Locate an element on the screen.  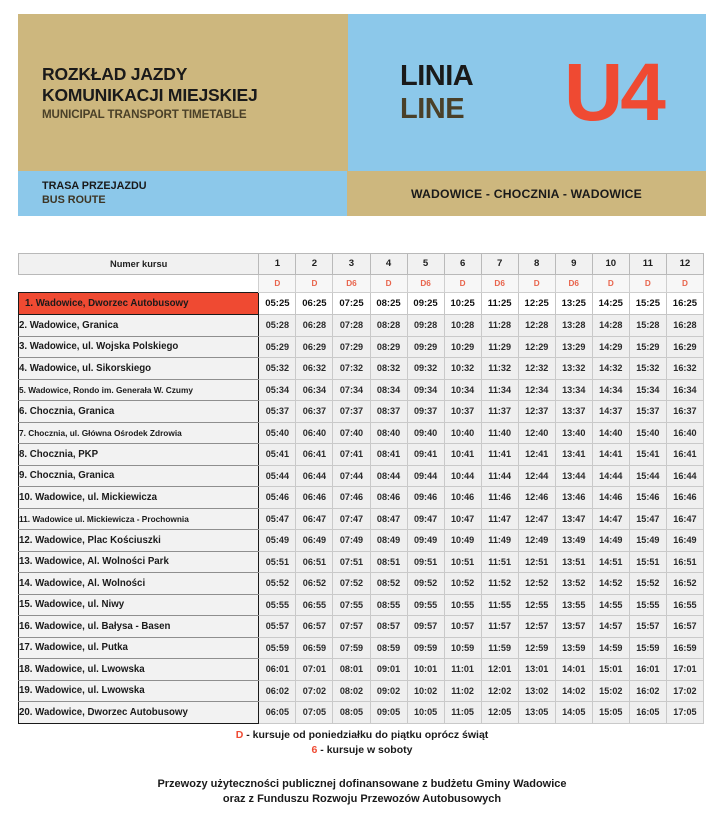
departure-time-r15-c5: 09:55 is located at coordinates (425, 604).